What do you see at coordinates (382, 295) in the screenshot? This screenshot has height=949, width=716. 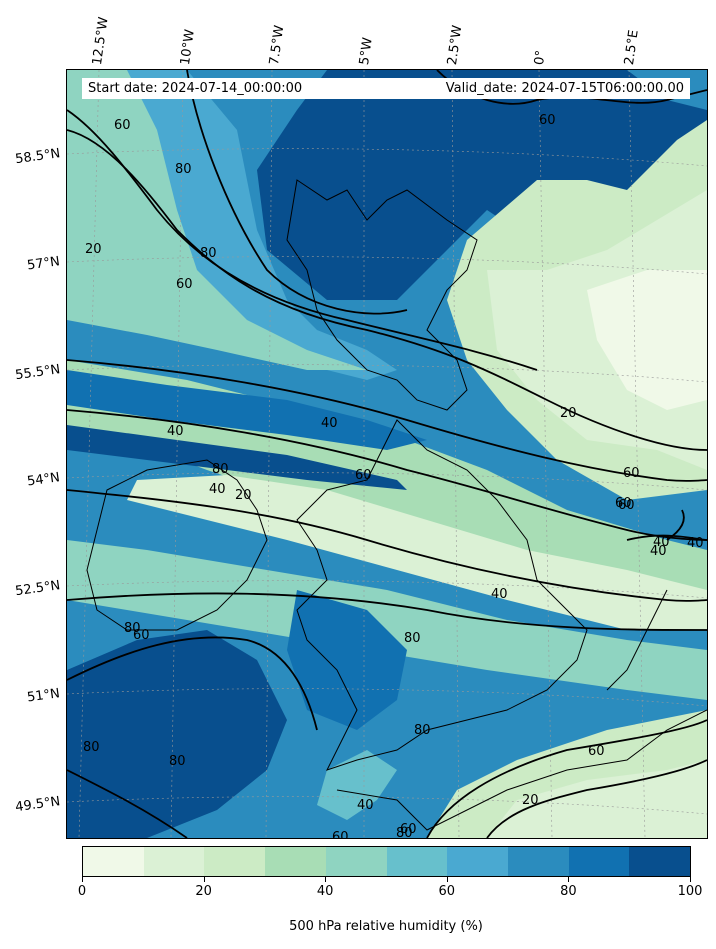 I see `coastline-scotland` at bounding box center [382, 295].